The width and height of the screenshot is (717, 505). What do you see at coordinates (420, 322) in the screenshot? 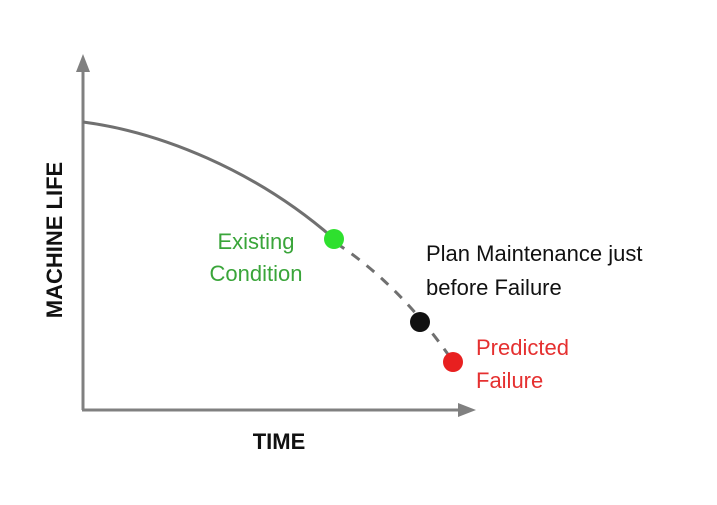
I see `plan-maintenance-point` at bounding box center [420, 322].